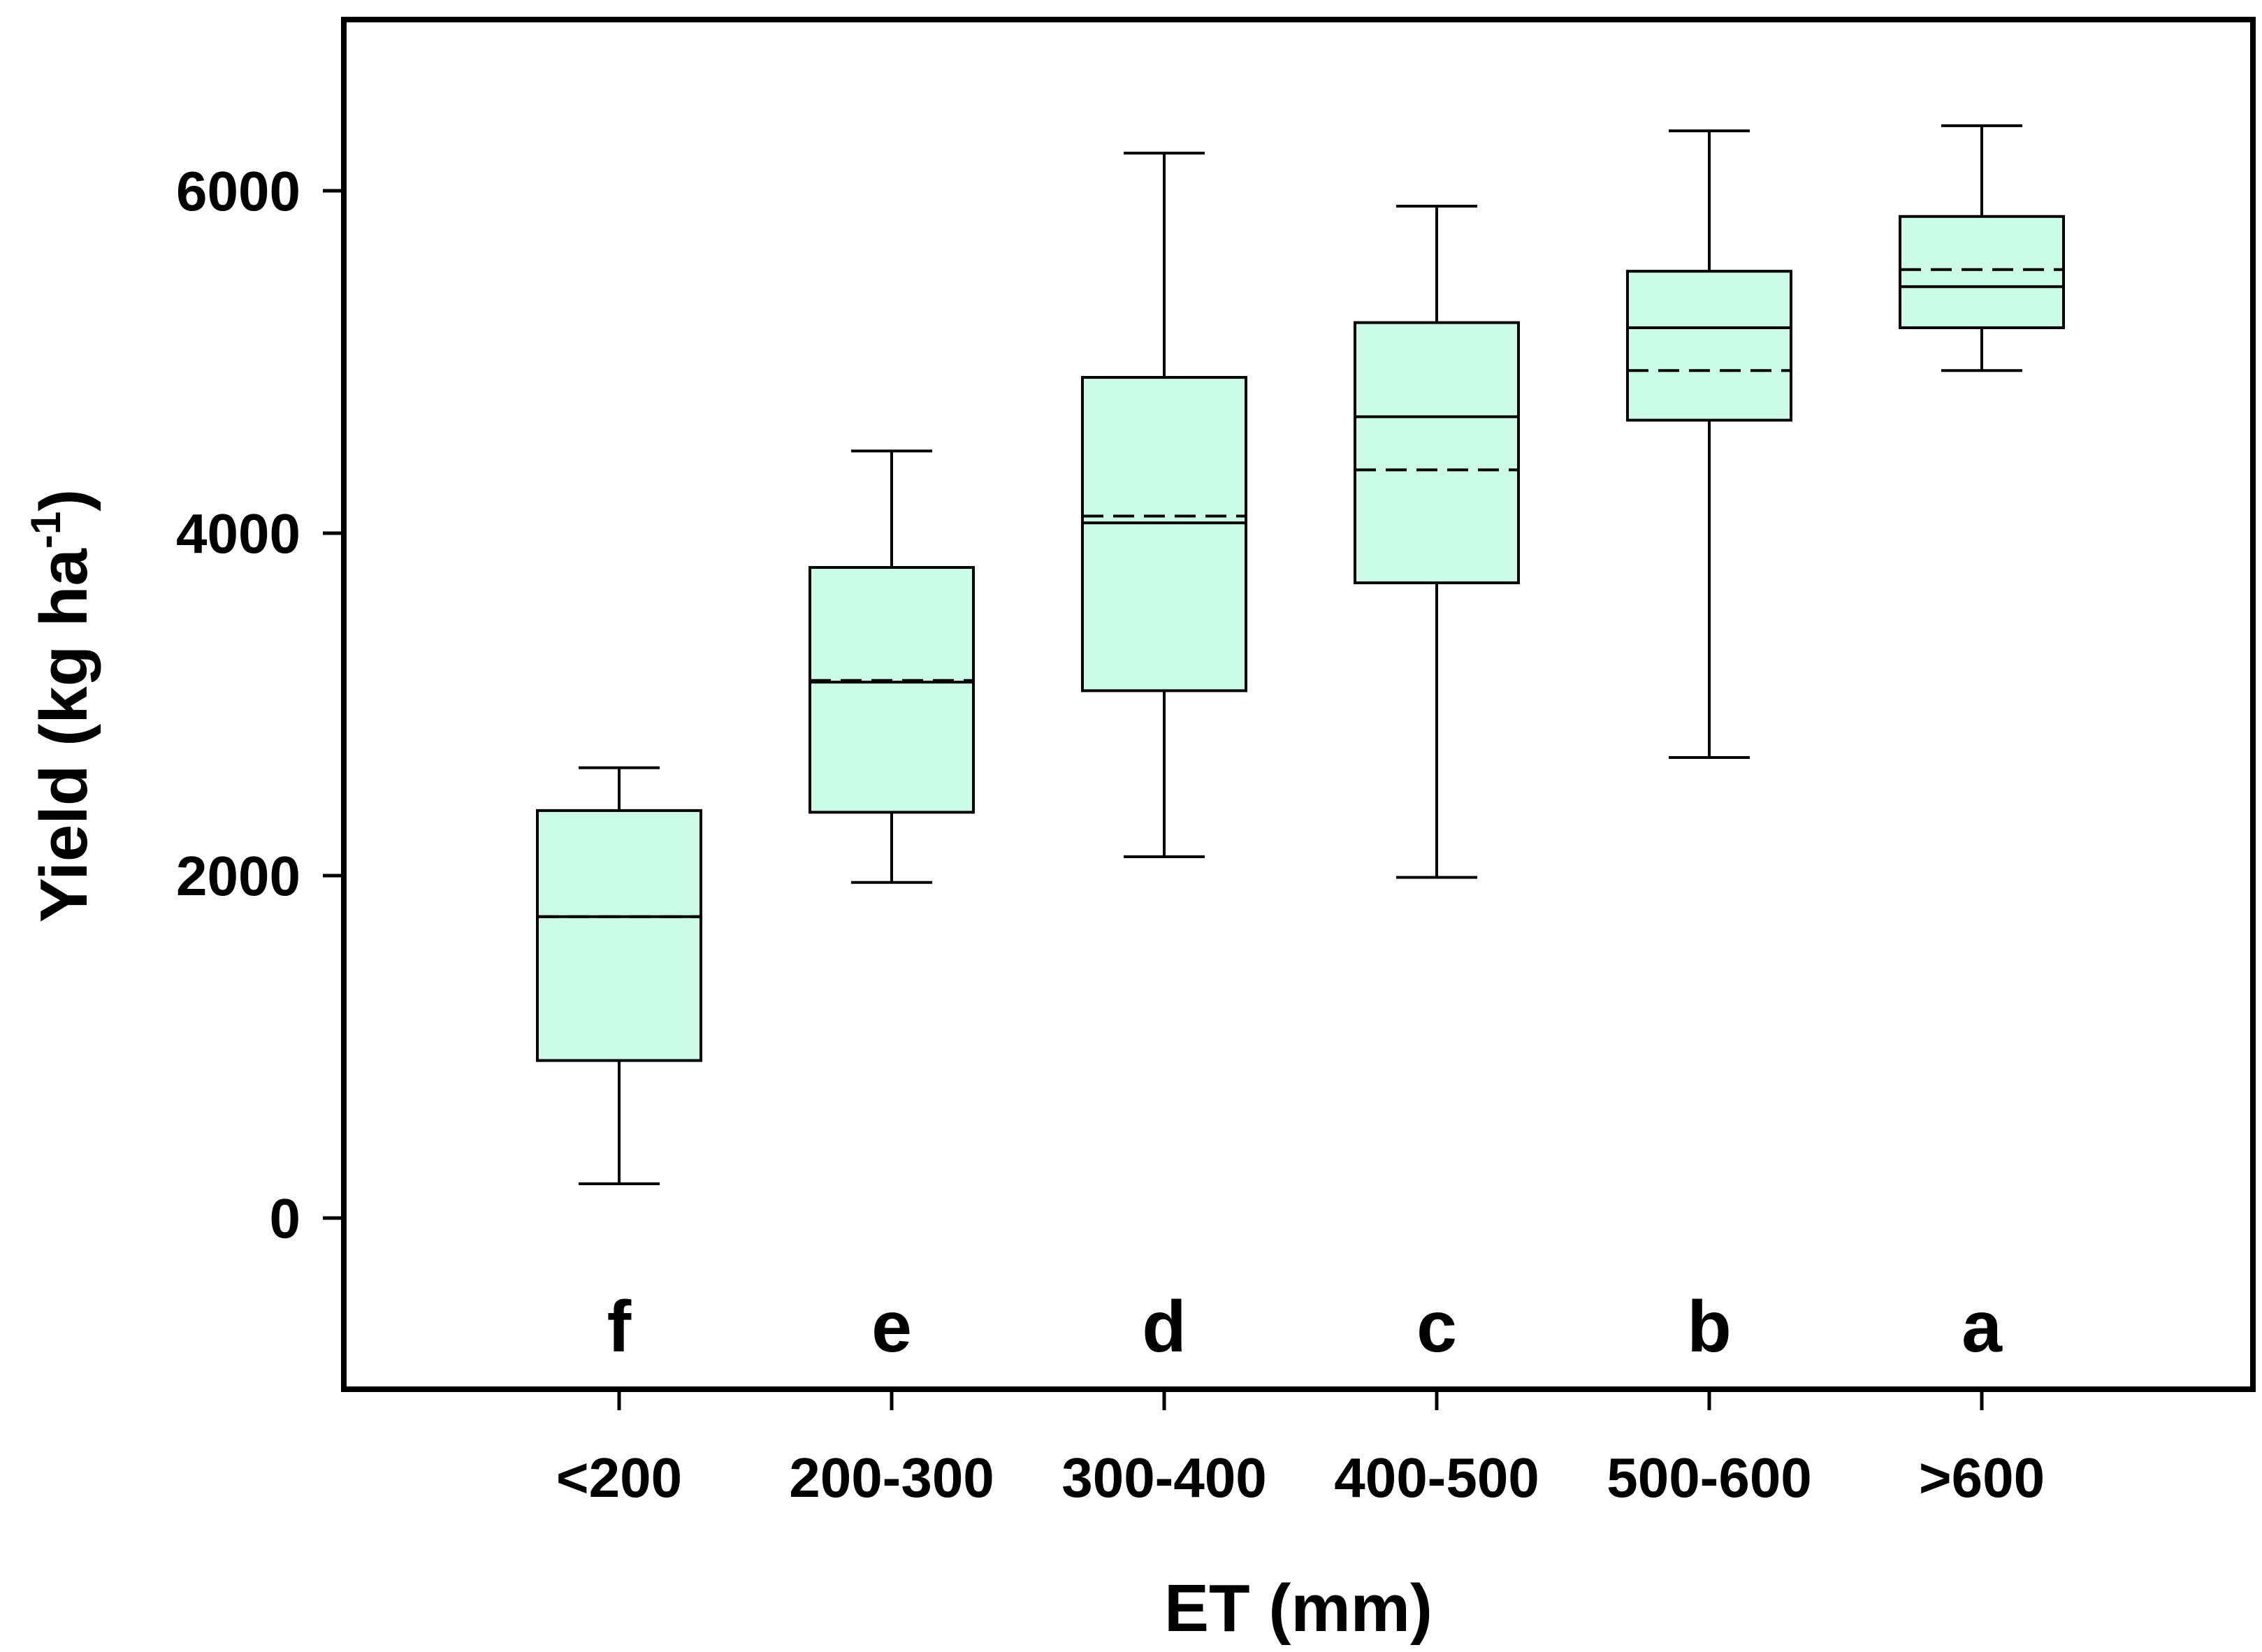 This screenshot has height=1652, width=2262. I want to click on x-axis: <200 200-300 300-400 400-500 500-600 >600, so click(1300, 1449).